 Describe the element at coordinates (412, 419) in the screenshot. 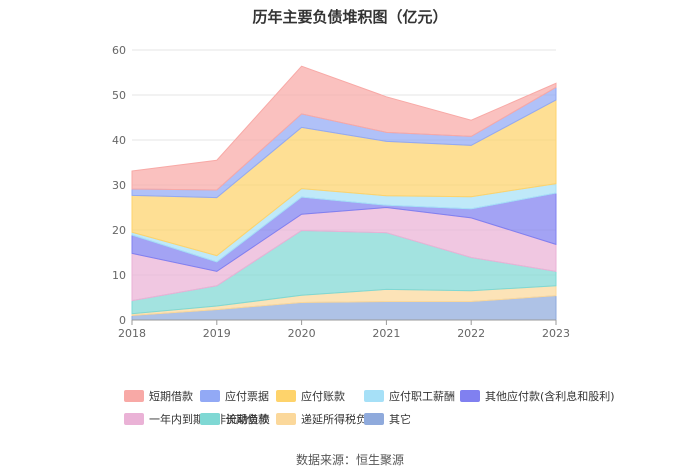

I see `legend-item: 其它` at that location.